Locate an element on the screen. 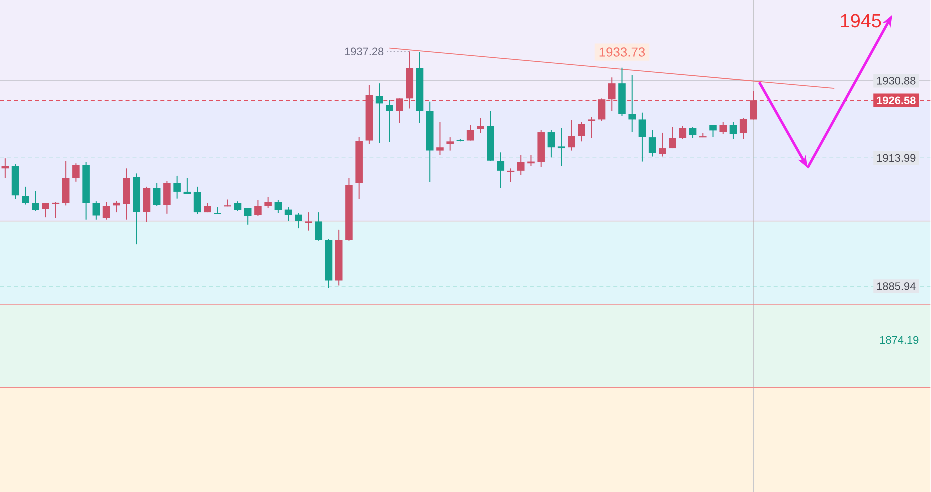 This screenshot has height=492, width=931. y-tick-label: 1874.19 is located at coordinates (899, 340).